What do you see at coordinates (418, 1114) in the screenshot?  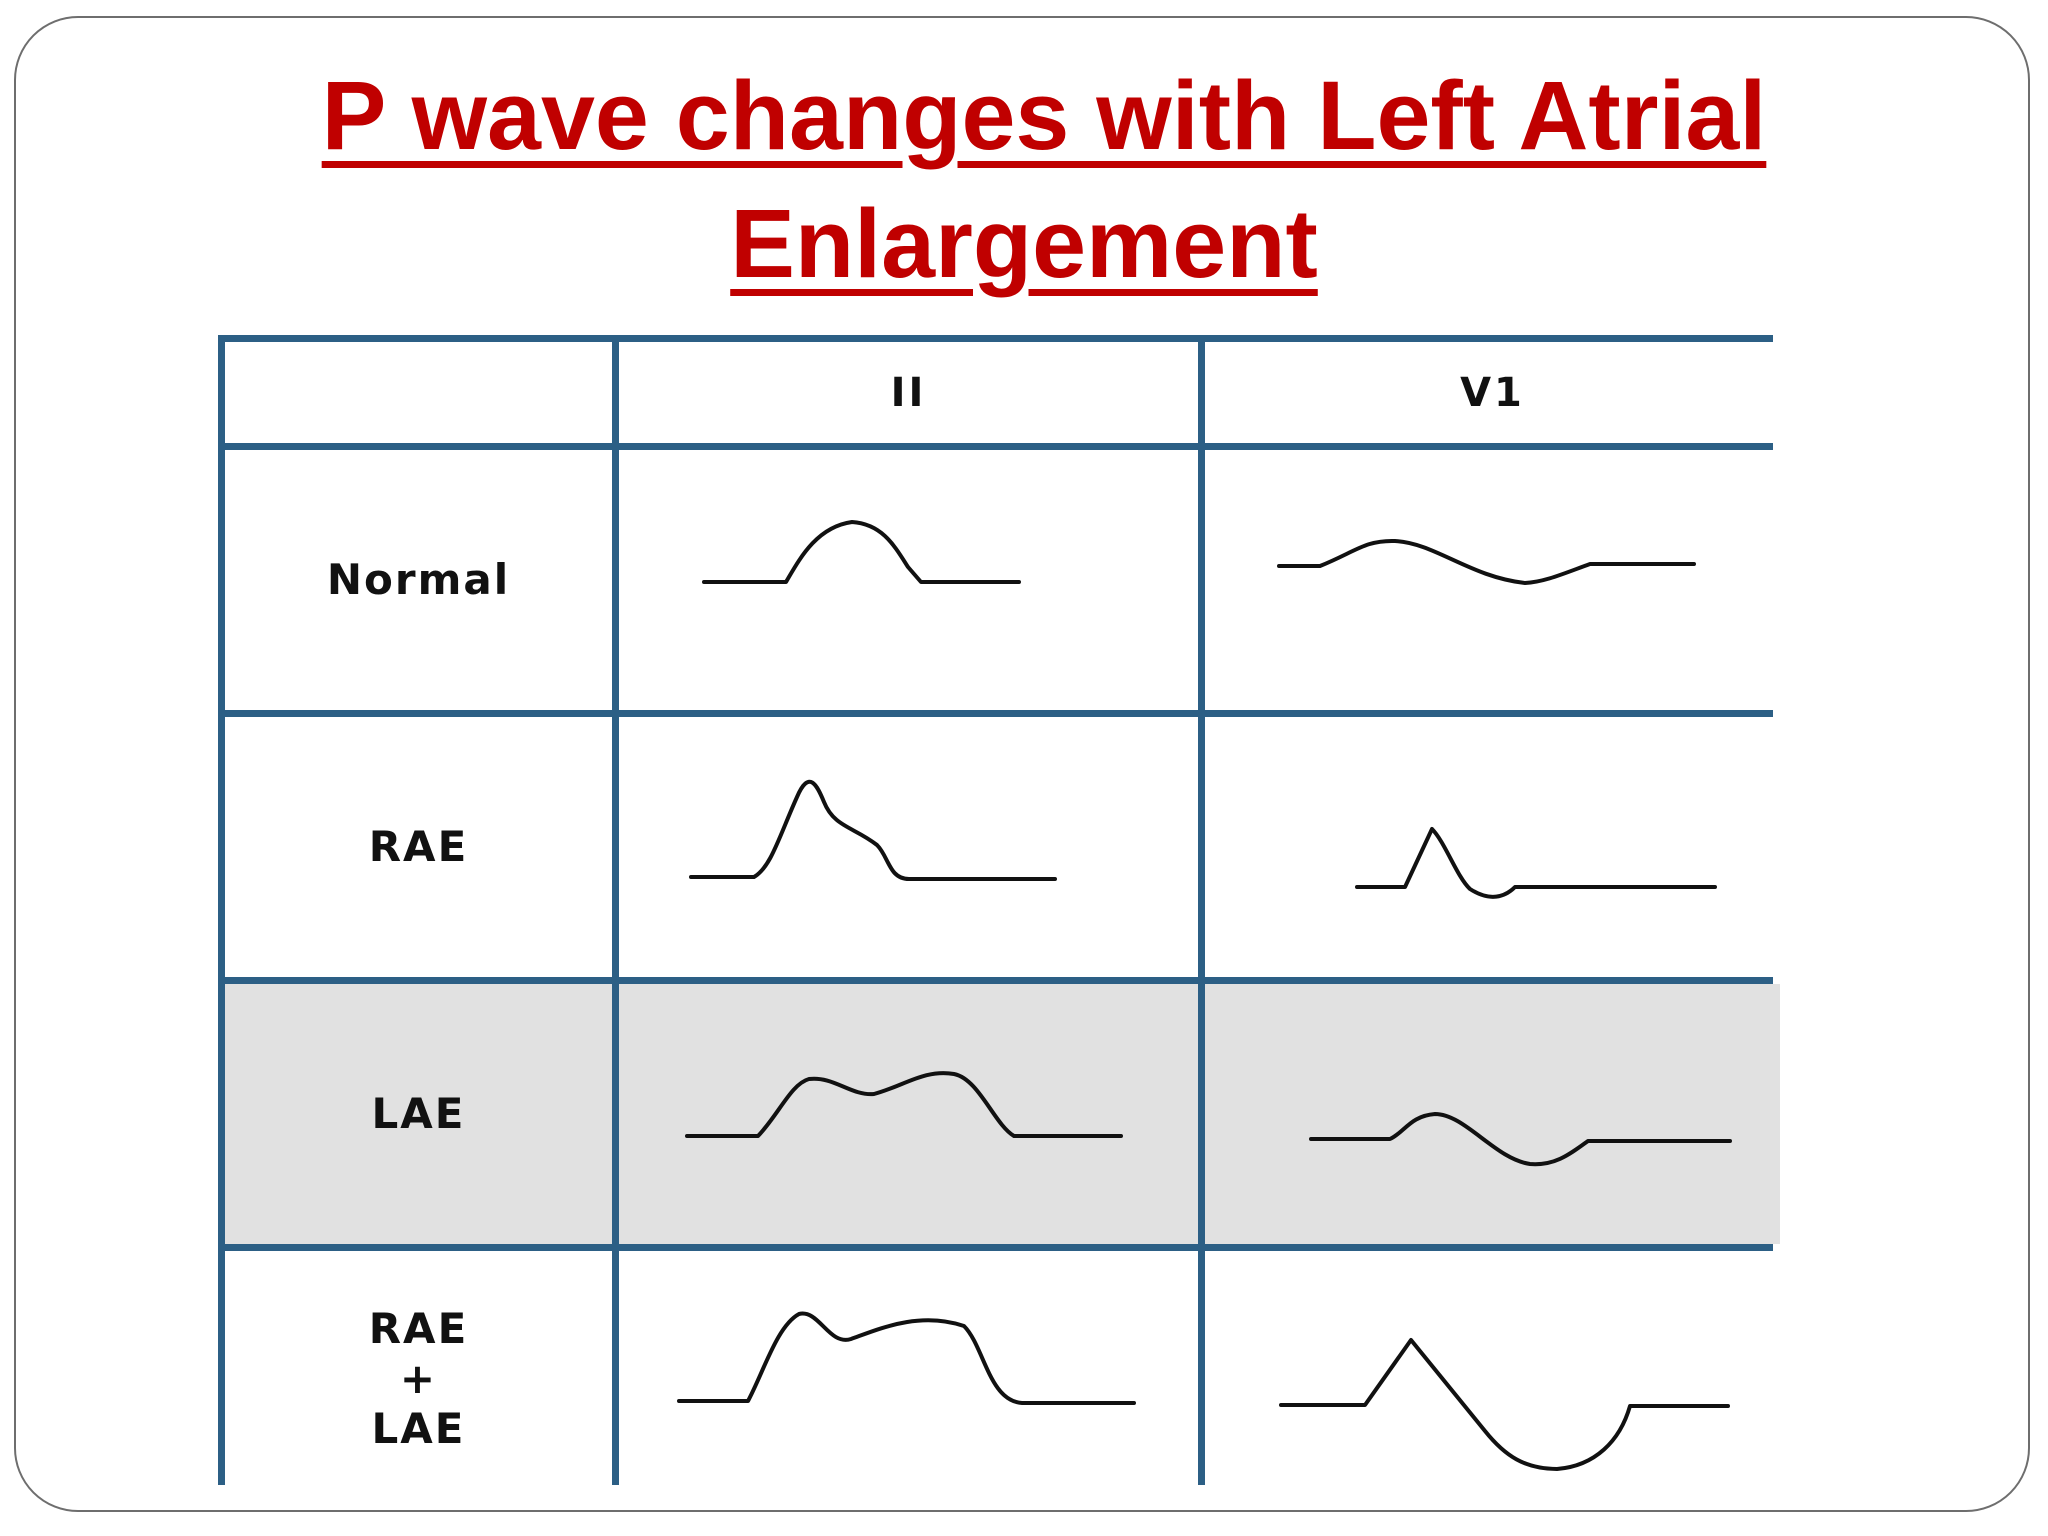 I see `row-label-lae: LAE` at bounding box center [418, 1114].